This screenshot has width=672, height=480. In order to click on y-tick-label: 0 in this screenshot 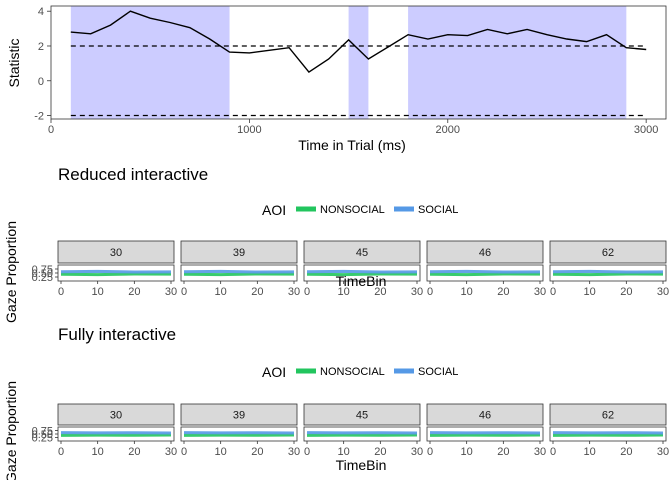, I will do `click(41, 82)`.